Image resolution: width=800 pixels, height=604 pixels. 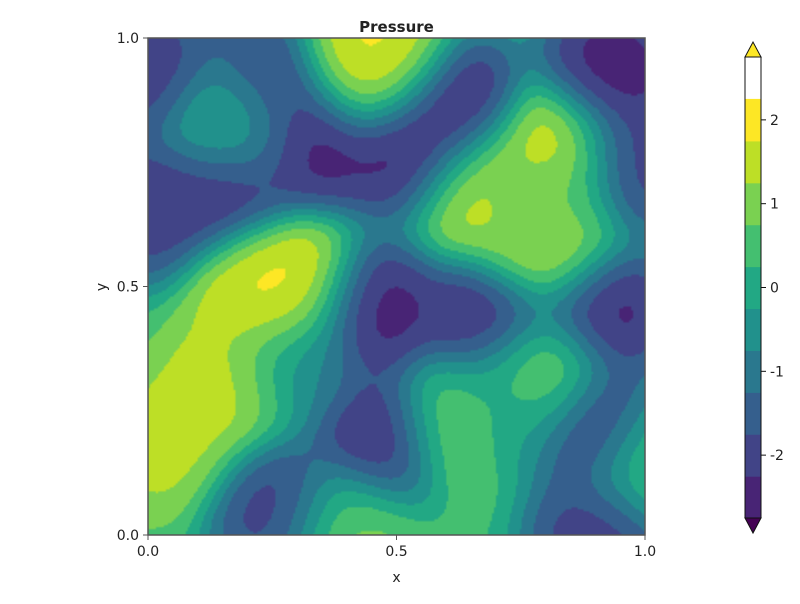 What do you see at coordinates (753, 526) in the screenshot?
I see `colorbar-extend-min` at bounding box center [753, 526].